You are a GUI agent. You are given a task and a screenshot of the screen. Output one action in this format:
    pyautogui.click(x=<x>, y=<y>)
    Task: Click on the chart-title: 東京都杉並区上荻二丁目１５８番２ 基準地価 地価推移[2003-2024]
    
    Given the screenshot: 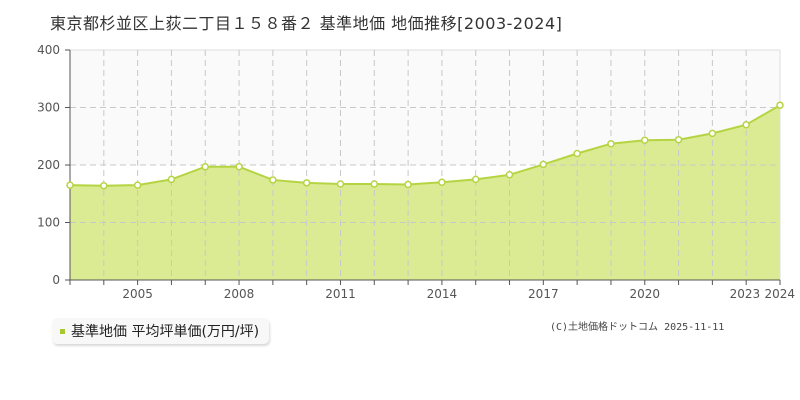 What is the action you would take?
    pyautogui.click(x=306, y=23)
    